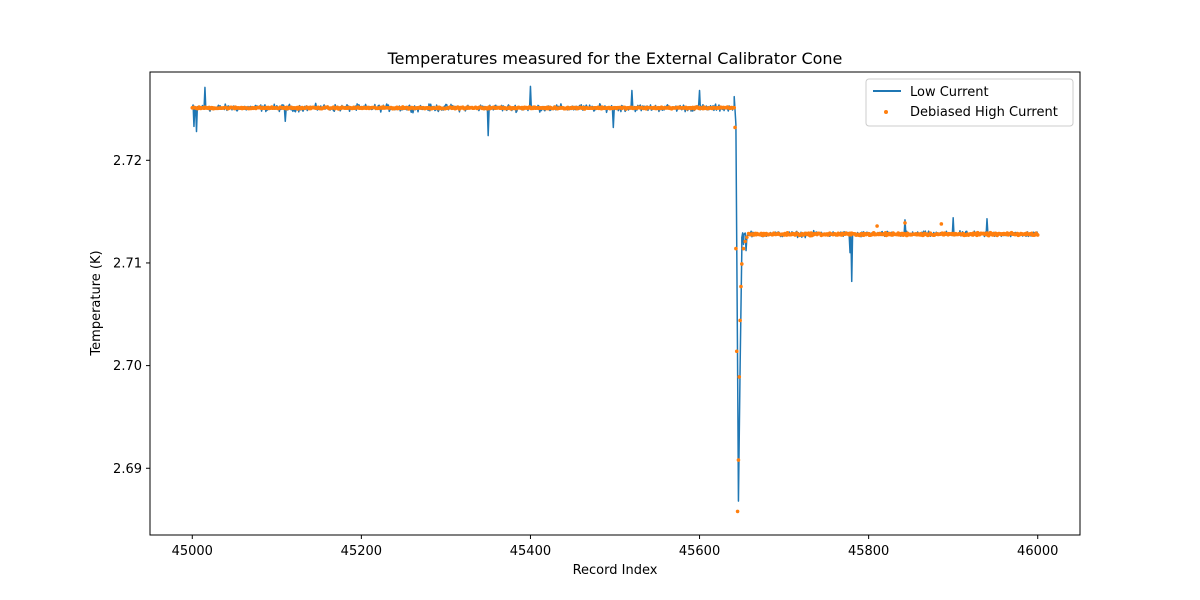 The height and width of the screenshot is (600, 1200). What do you see at coordinates (1037, 551) in the screenshot?
I see `x-tick-label: 46000` at bounding box center [1037, 551].